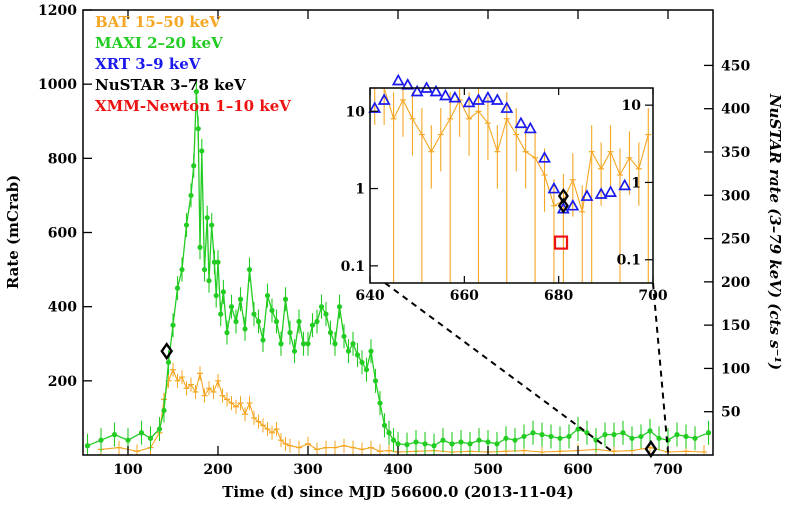 Image resolution: width=789 pixels, height=505 pixels. Describe the element at coordinates (62, 234) in the screenshot. I see `y-tick-label: 600` at that location.